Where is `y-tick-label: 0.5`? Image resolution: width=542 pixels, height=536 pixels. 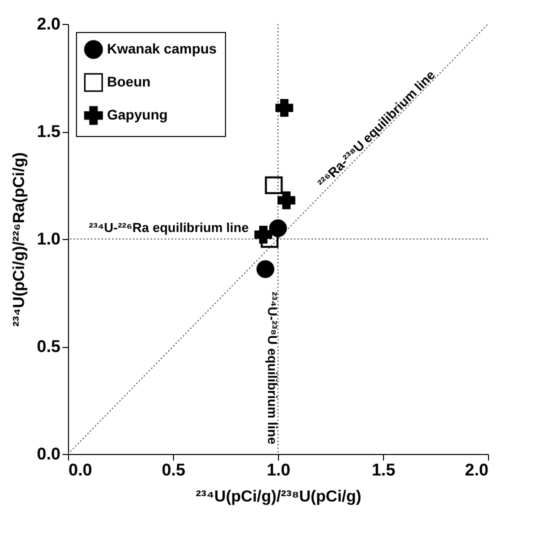
y-tick-label: 0.5 is located at coordinates (48, 346).